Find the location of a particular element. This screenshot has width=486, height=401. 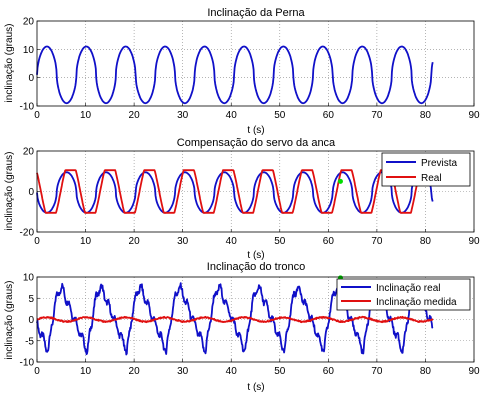

legend-label-real: Real is located at coordinates (431, 178).